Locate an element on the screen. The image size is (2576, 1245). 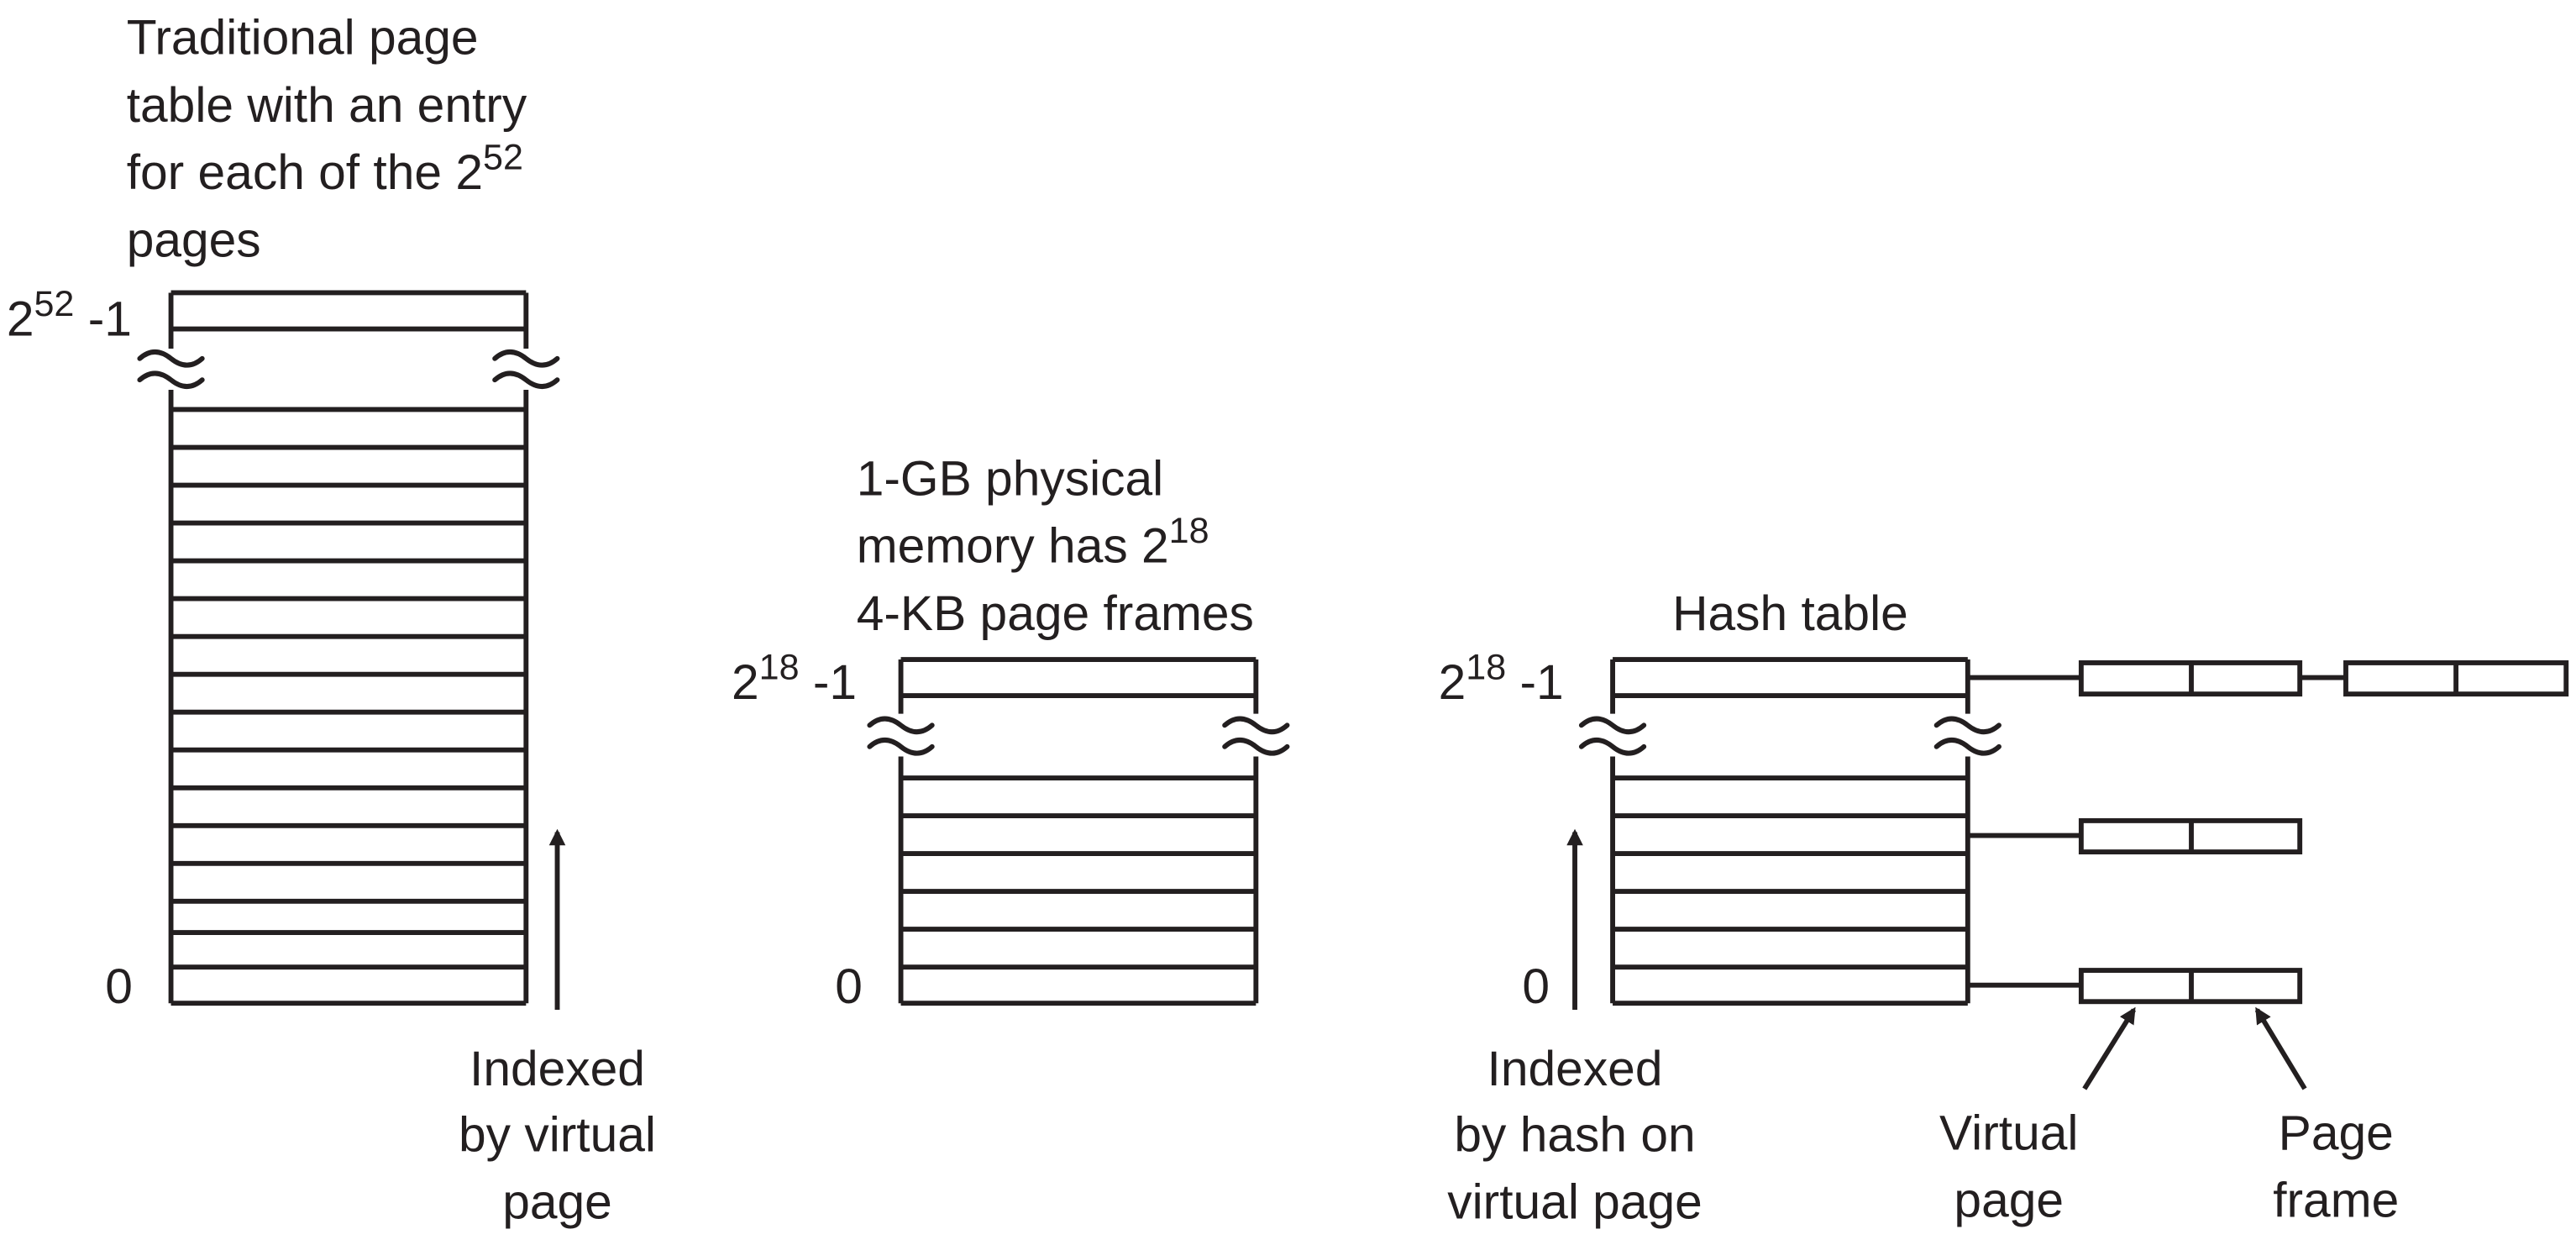
hash-break-right is located at coordinates (1967, 736).